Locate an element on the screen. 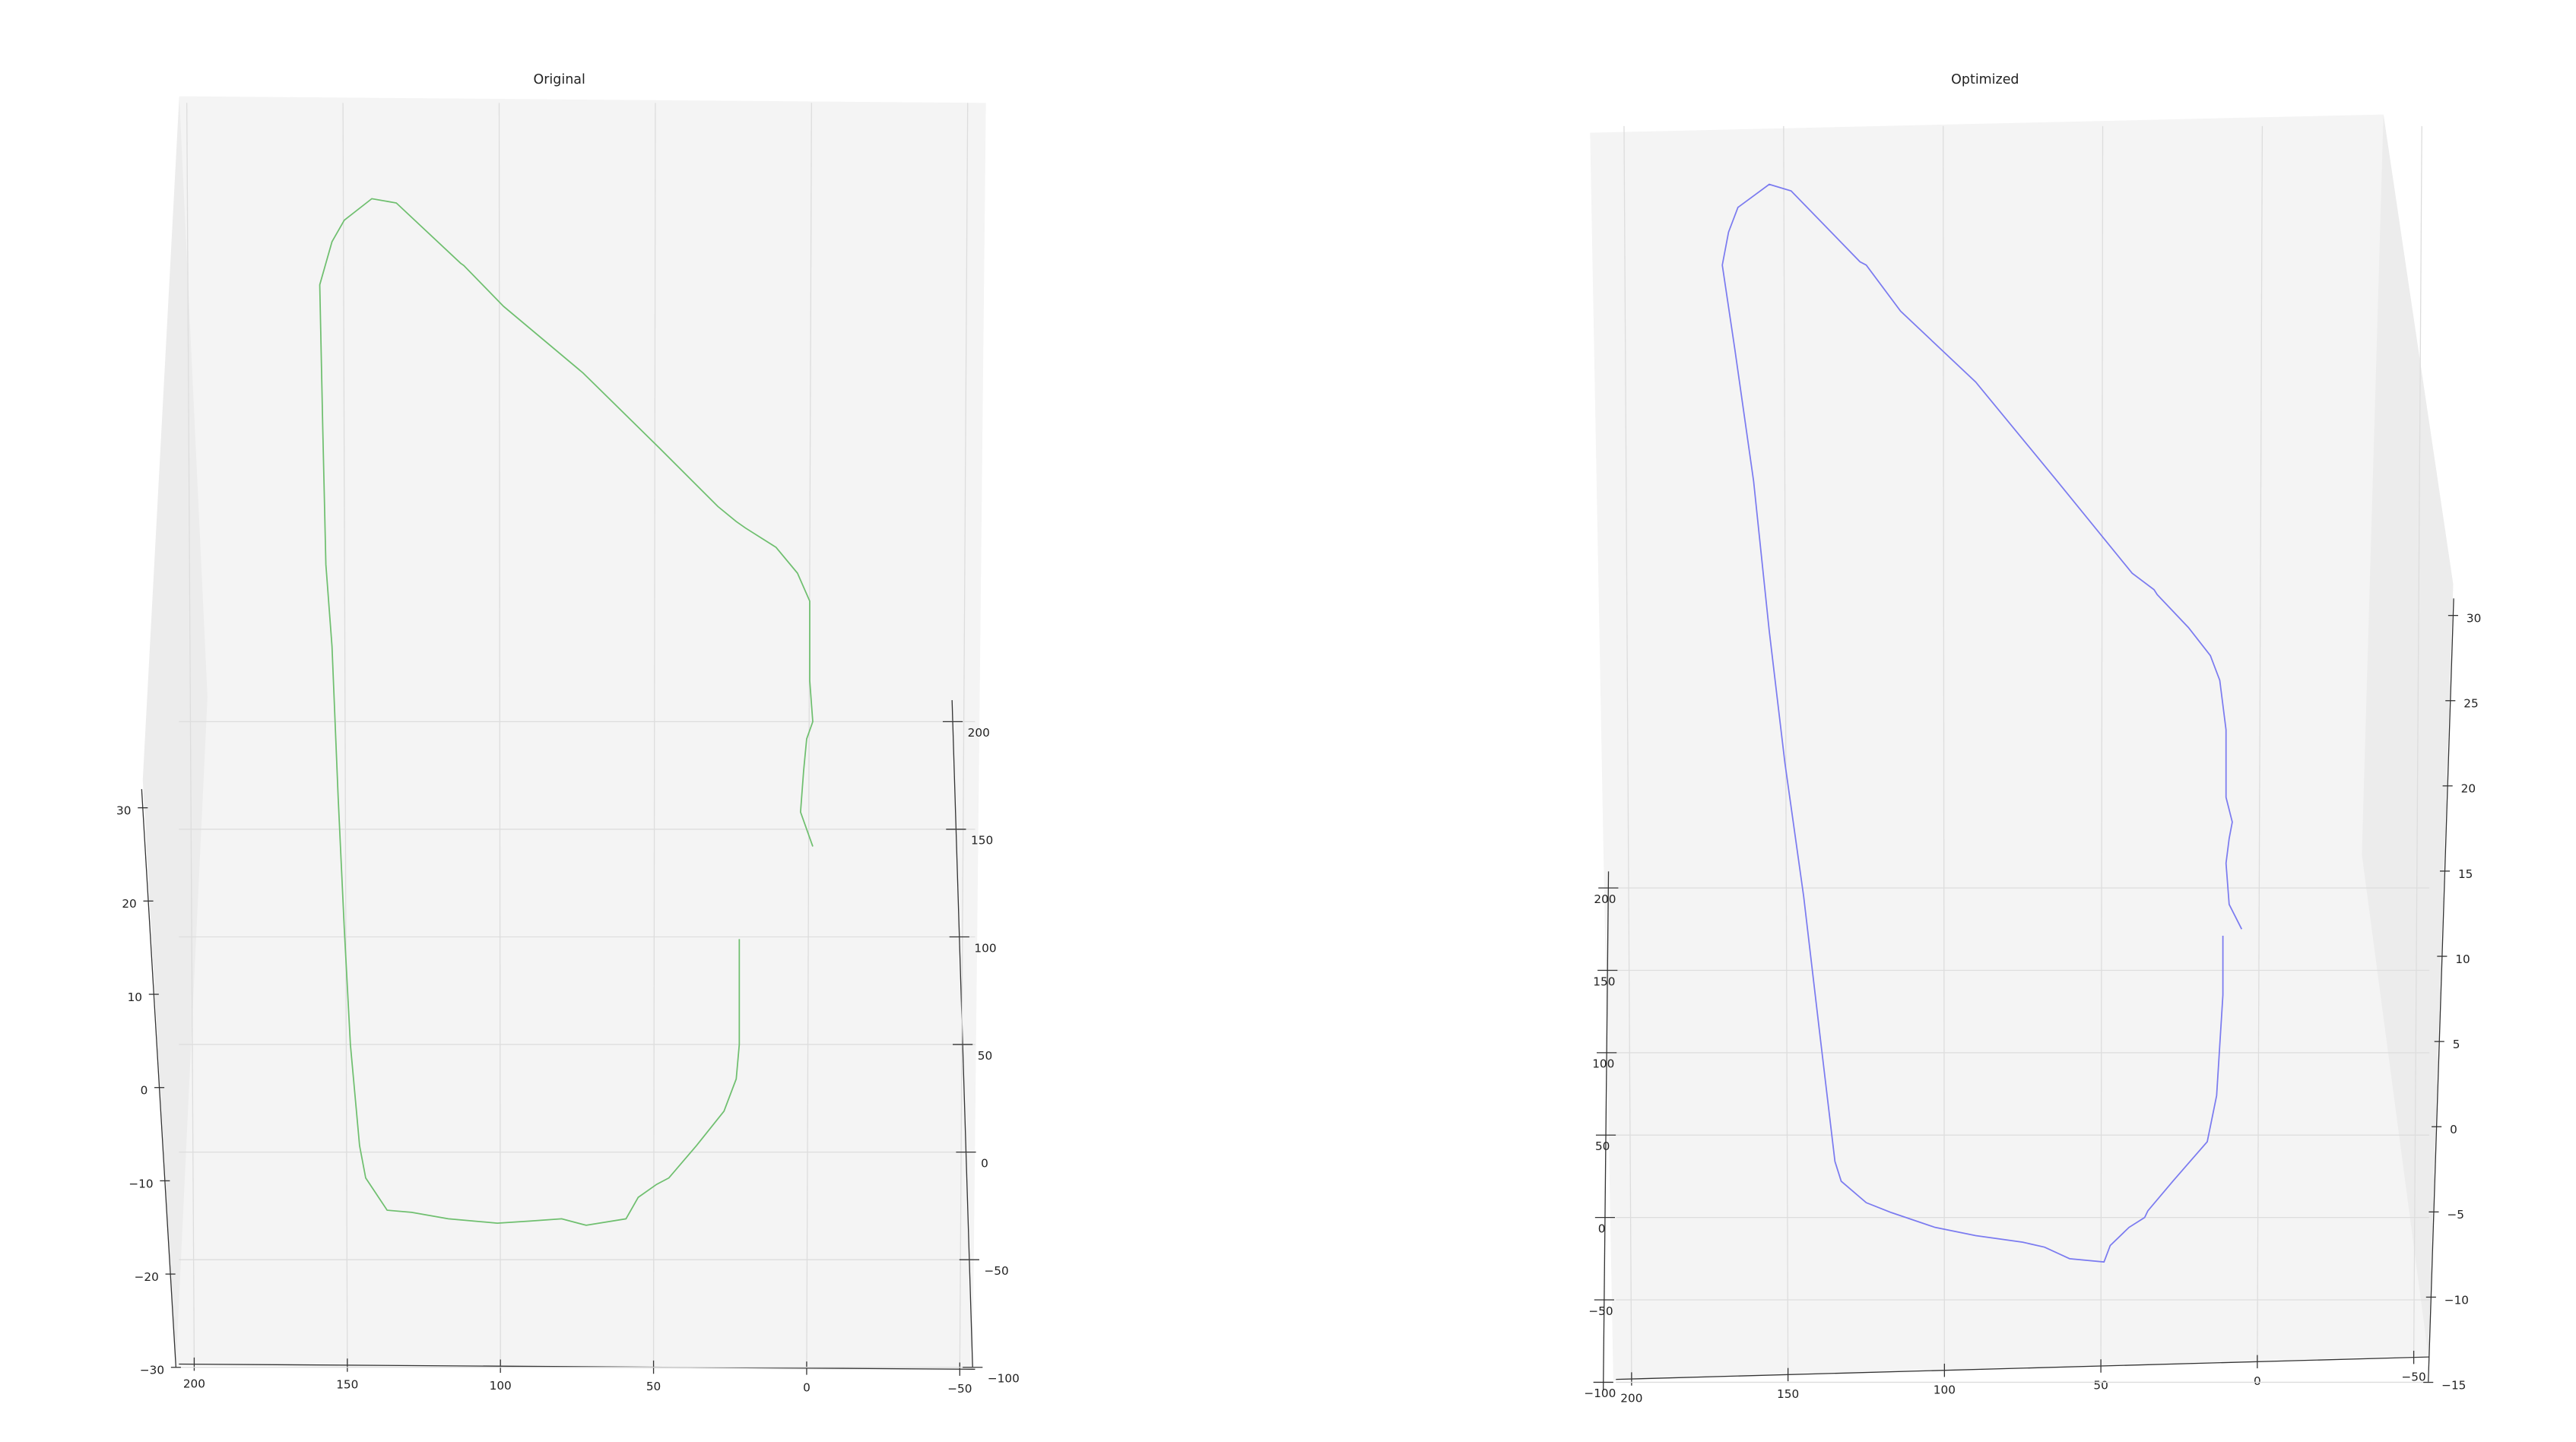 The image size is (2576, 1442). z-tick-label: −5 is located at coordinates (2456, 1215).